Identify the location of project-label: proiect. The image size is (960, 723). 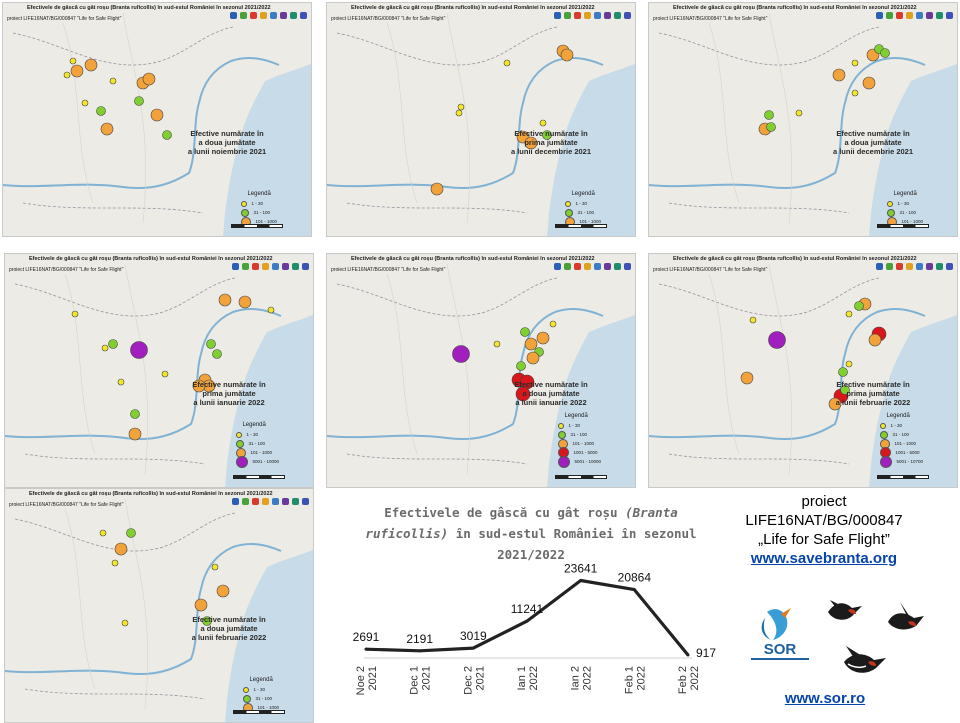
(824, 501).